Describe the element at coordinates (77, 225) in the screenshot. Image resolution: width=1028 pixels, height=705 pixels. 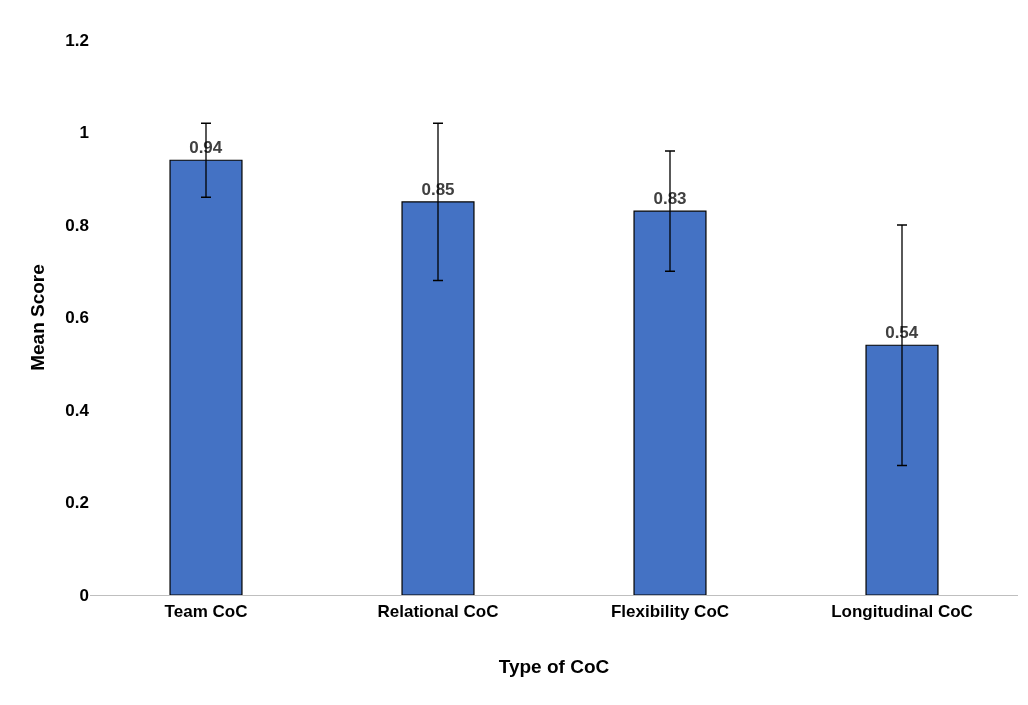
I see `y-tick-label: 0.8` at that location.